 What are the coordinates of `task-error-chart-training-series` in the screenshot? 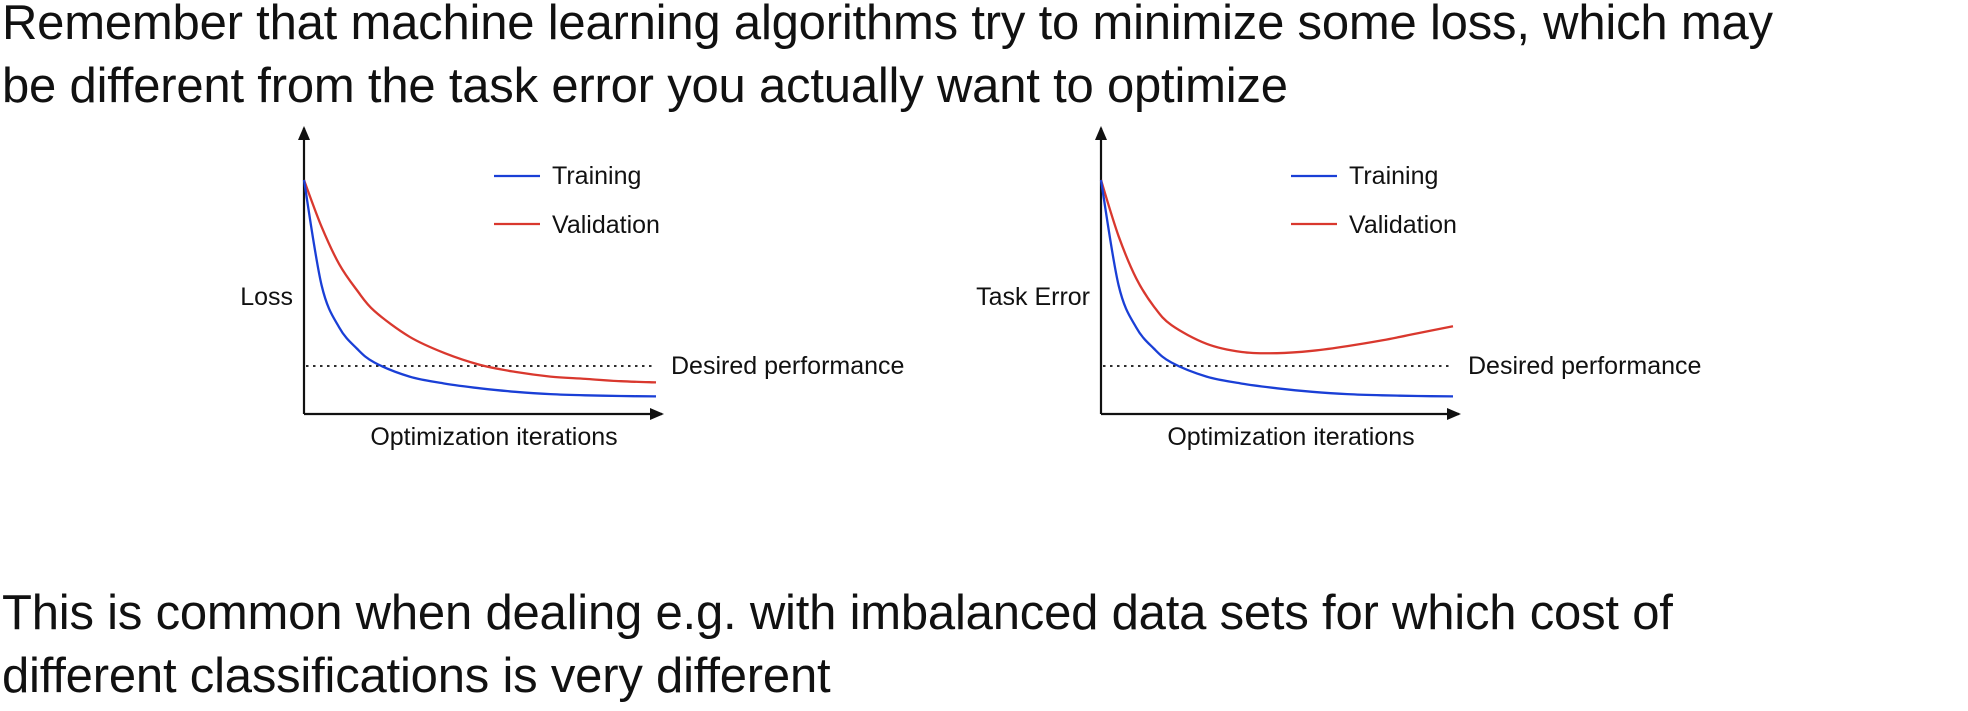 It's located at (1276, 288).